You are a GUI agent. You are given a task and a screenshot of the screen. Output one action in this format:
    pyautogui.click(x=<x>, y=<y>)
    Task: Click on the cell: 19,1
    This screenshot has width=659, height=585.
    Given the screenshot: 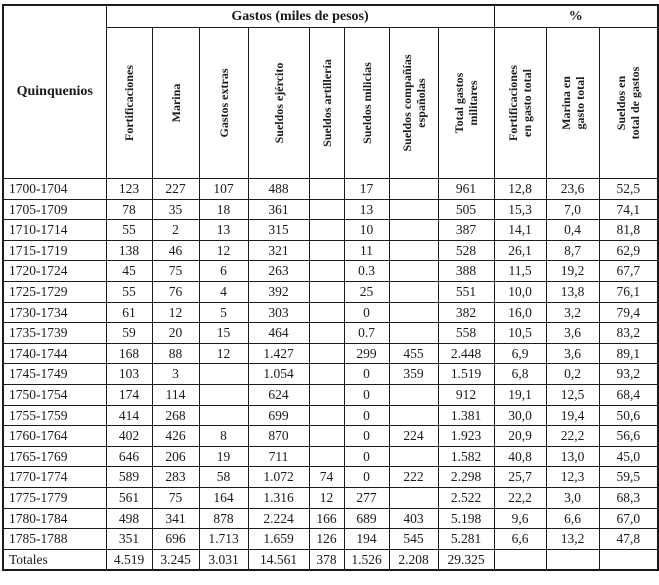 What is the action you would take?
    pyautogui.click(x=520, y=394)
    